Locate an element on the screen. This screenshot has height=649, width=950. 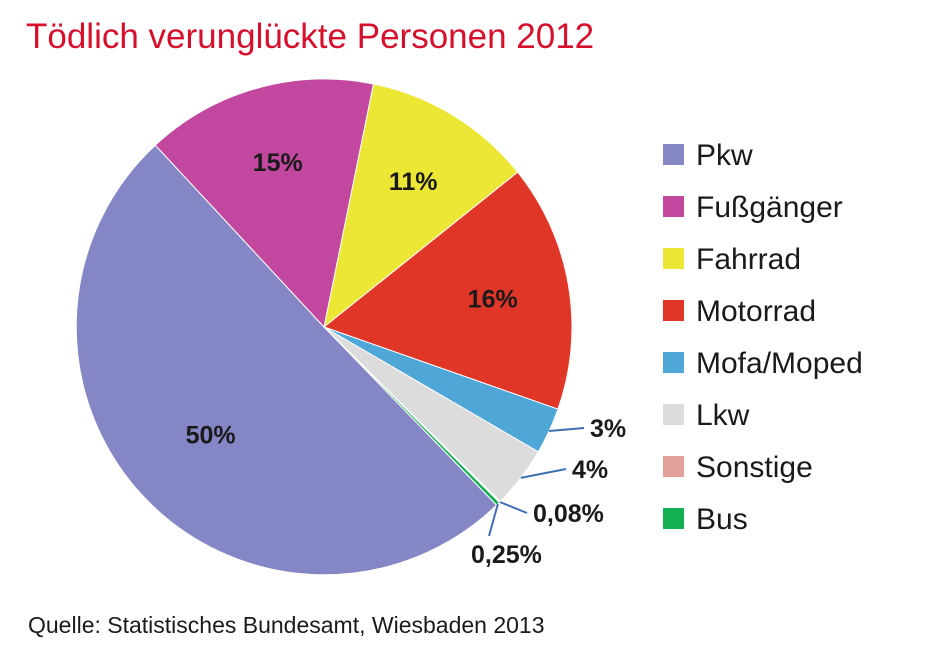
chart-title: Tödlich verunglückte Personen 2012 is located at coordinates (310, 36).